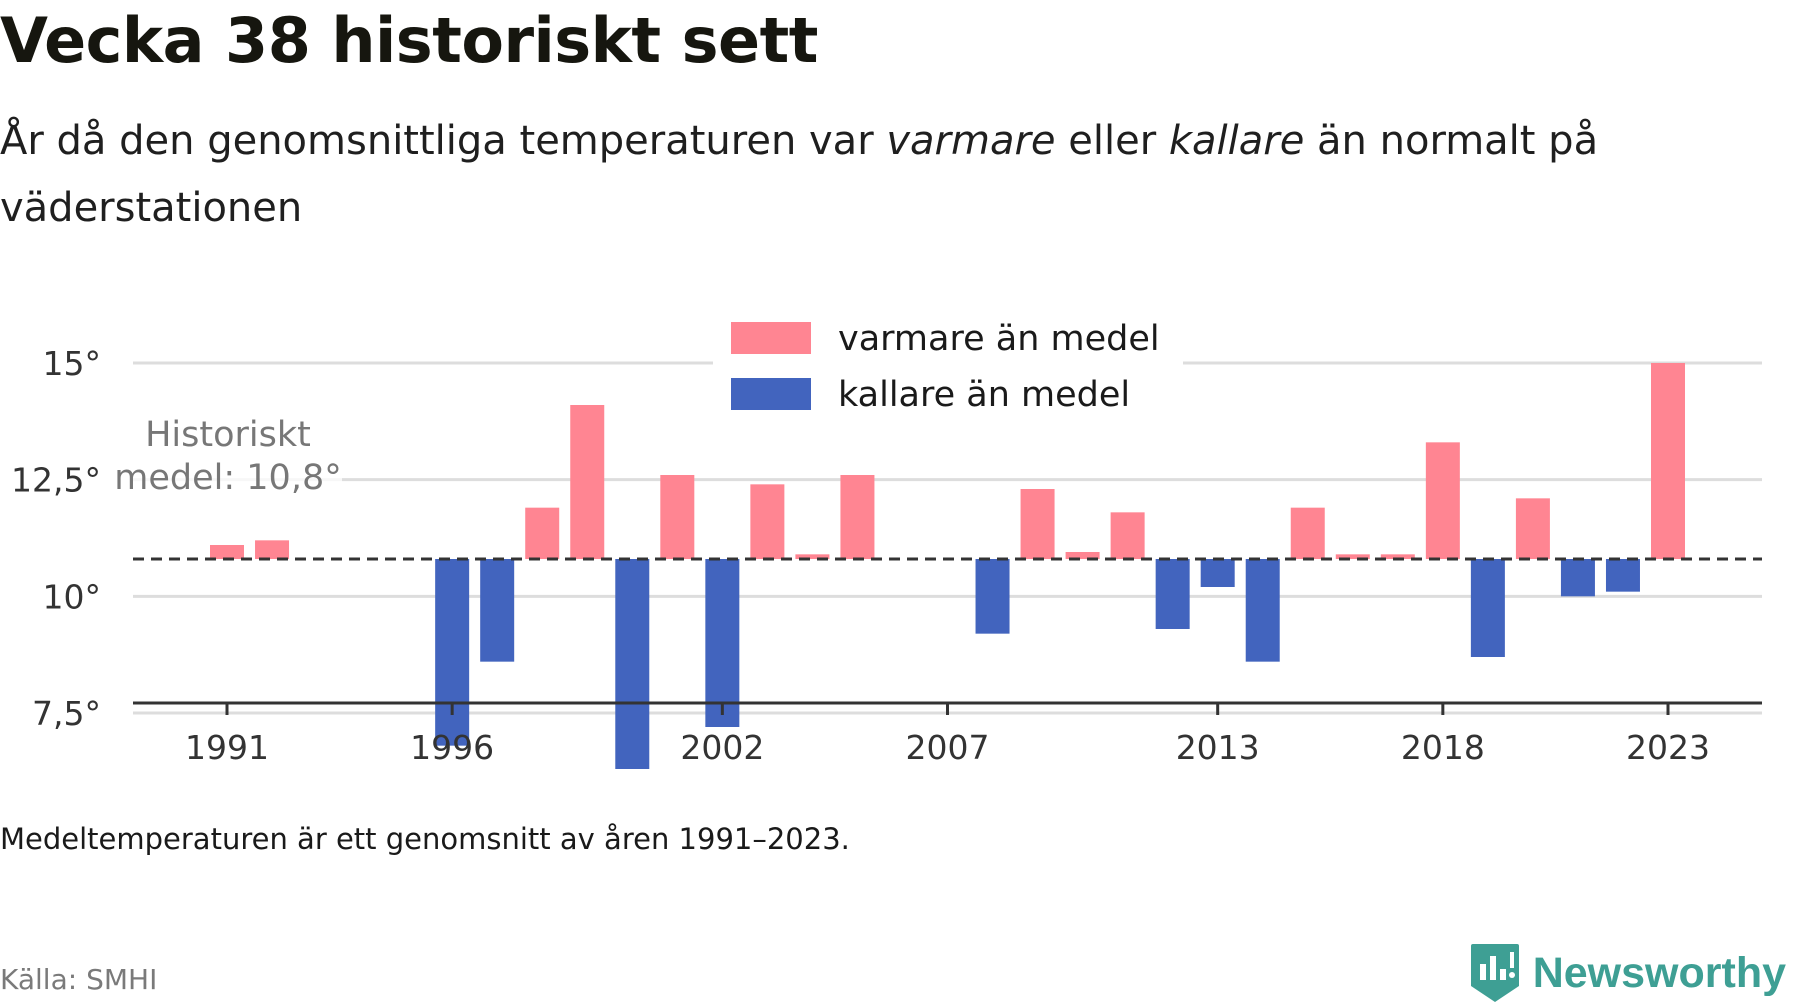  I want to click on baseline-label-line2: medel: 10,8°, so click(227, 478).